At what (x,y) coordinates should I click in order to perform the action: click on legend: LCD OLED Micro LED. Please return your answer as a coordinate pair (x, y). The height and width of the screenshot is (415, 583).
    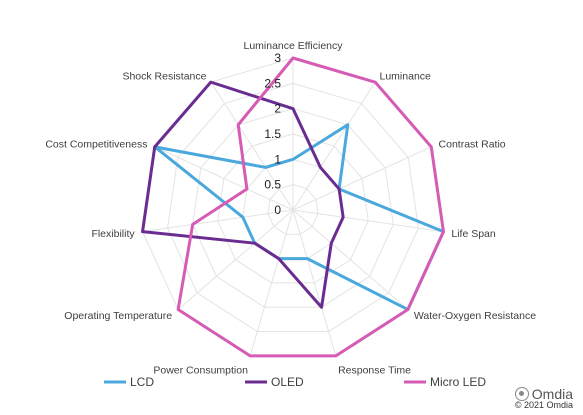
    Looking at the image, I should click on (295, 382).